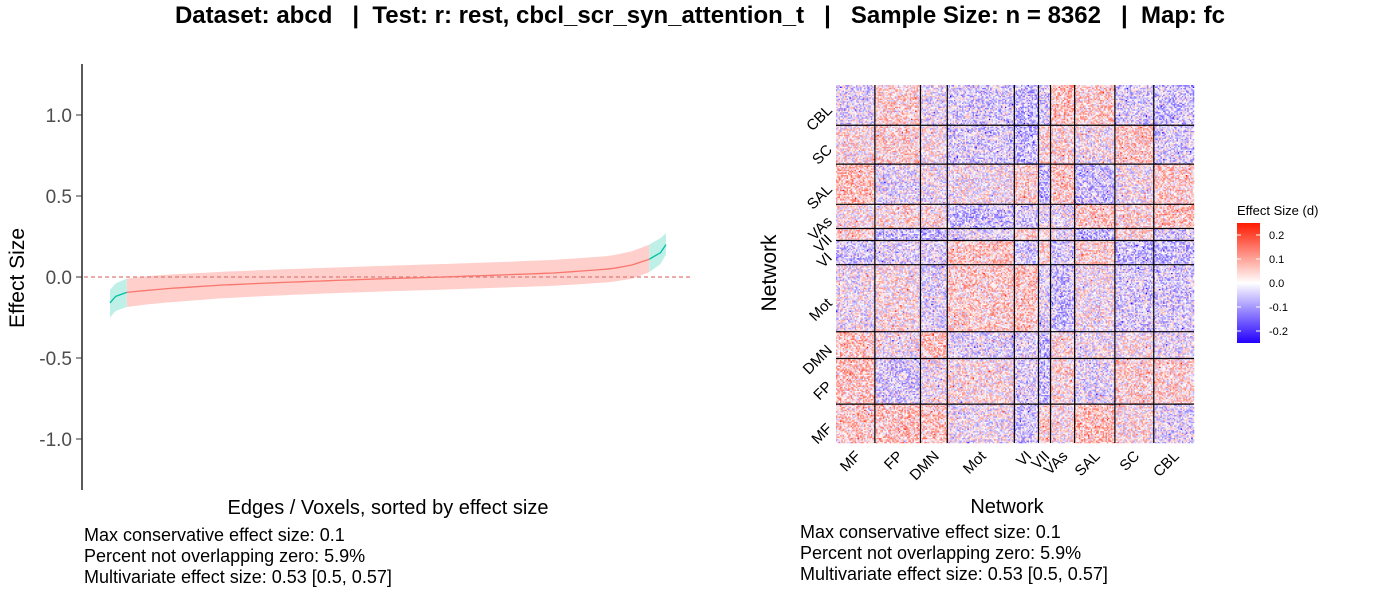  Describe the element at coordinates (388, 276) in the screenshot. I see `ci-band-main` at that location.